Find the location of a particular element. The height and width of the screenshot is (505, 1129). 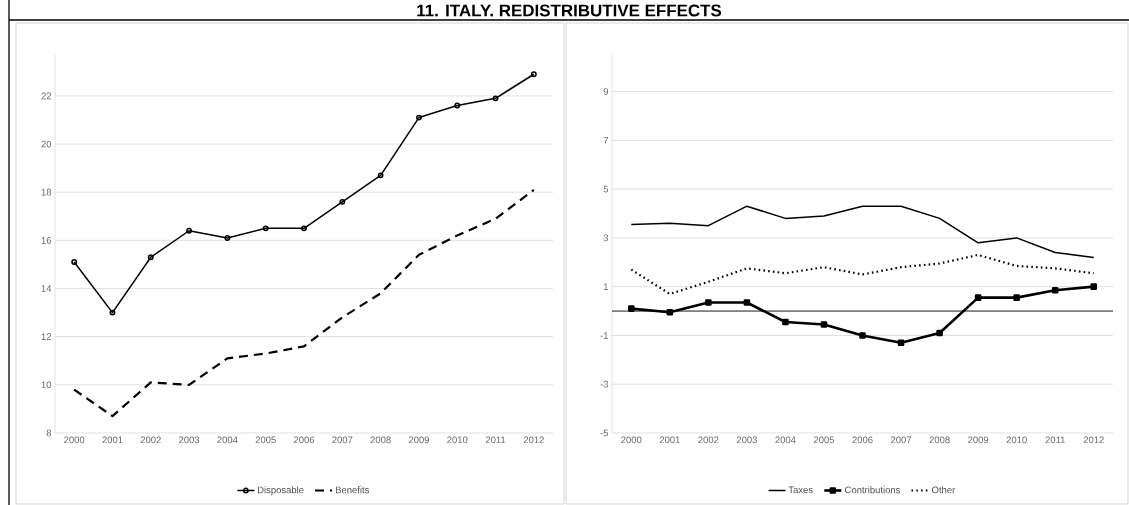

legend-label: Disposable is located at coordinates (280, 491).